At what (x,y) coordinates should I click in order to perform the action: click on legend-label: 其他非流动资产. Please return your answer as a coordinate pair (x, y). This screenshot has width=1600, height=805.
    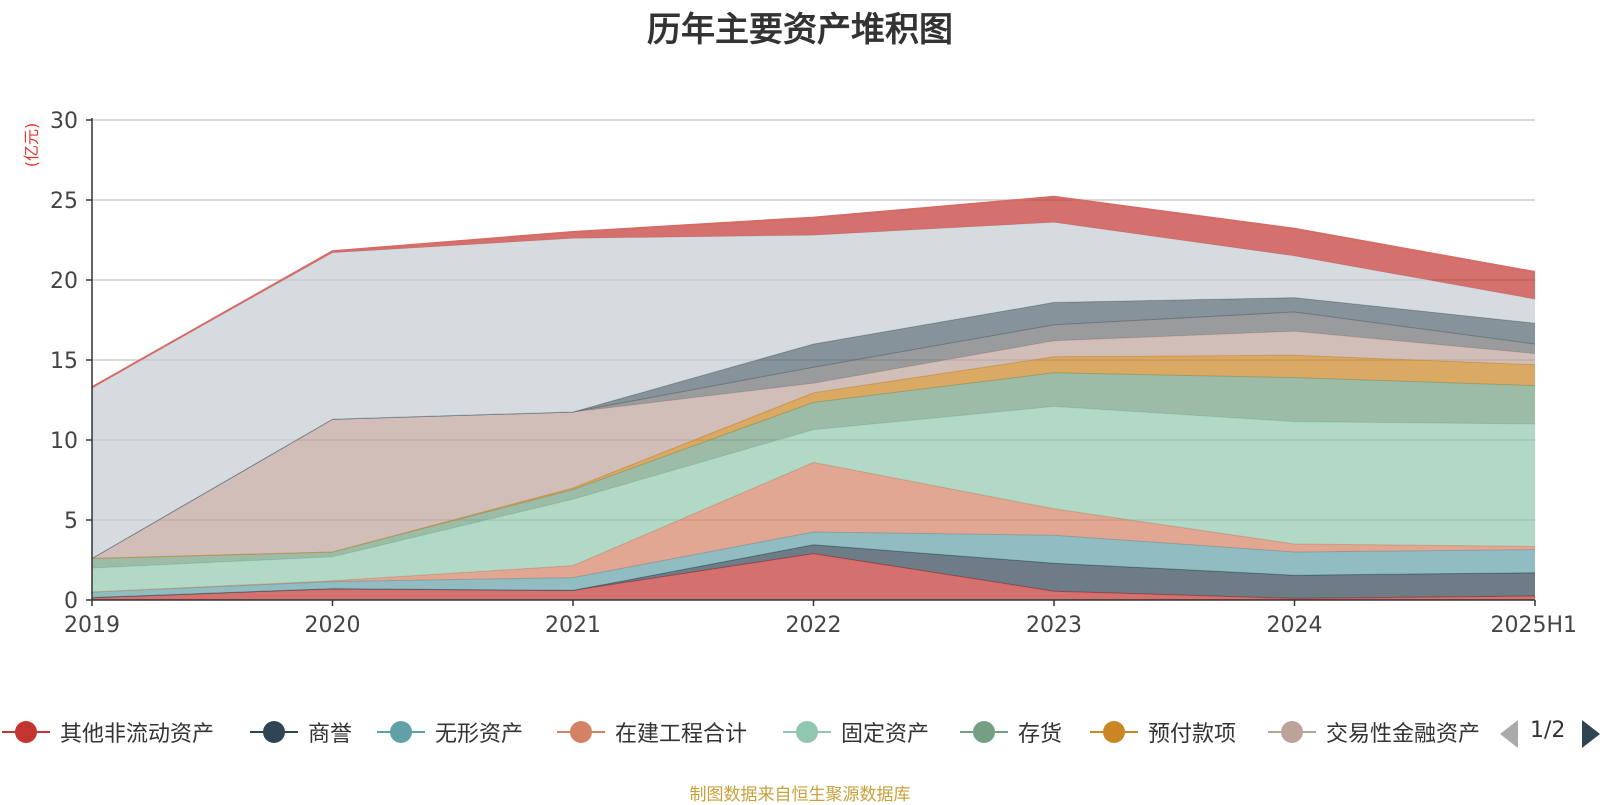
    Looking at the image, I should click on (137, 734).